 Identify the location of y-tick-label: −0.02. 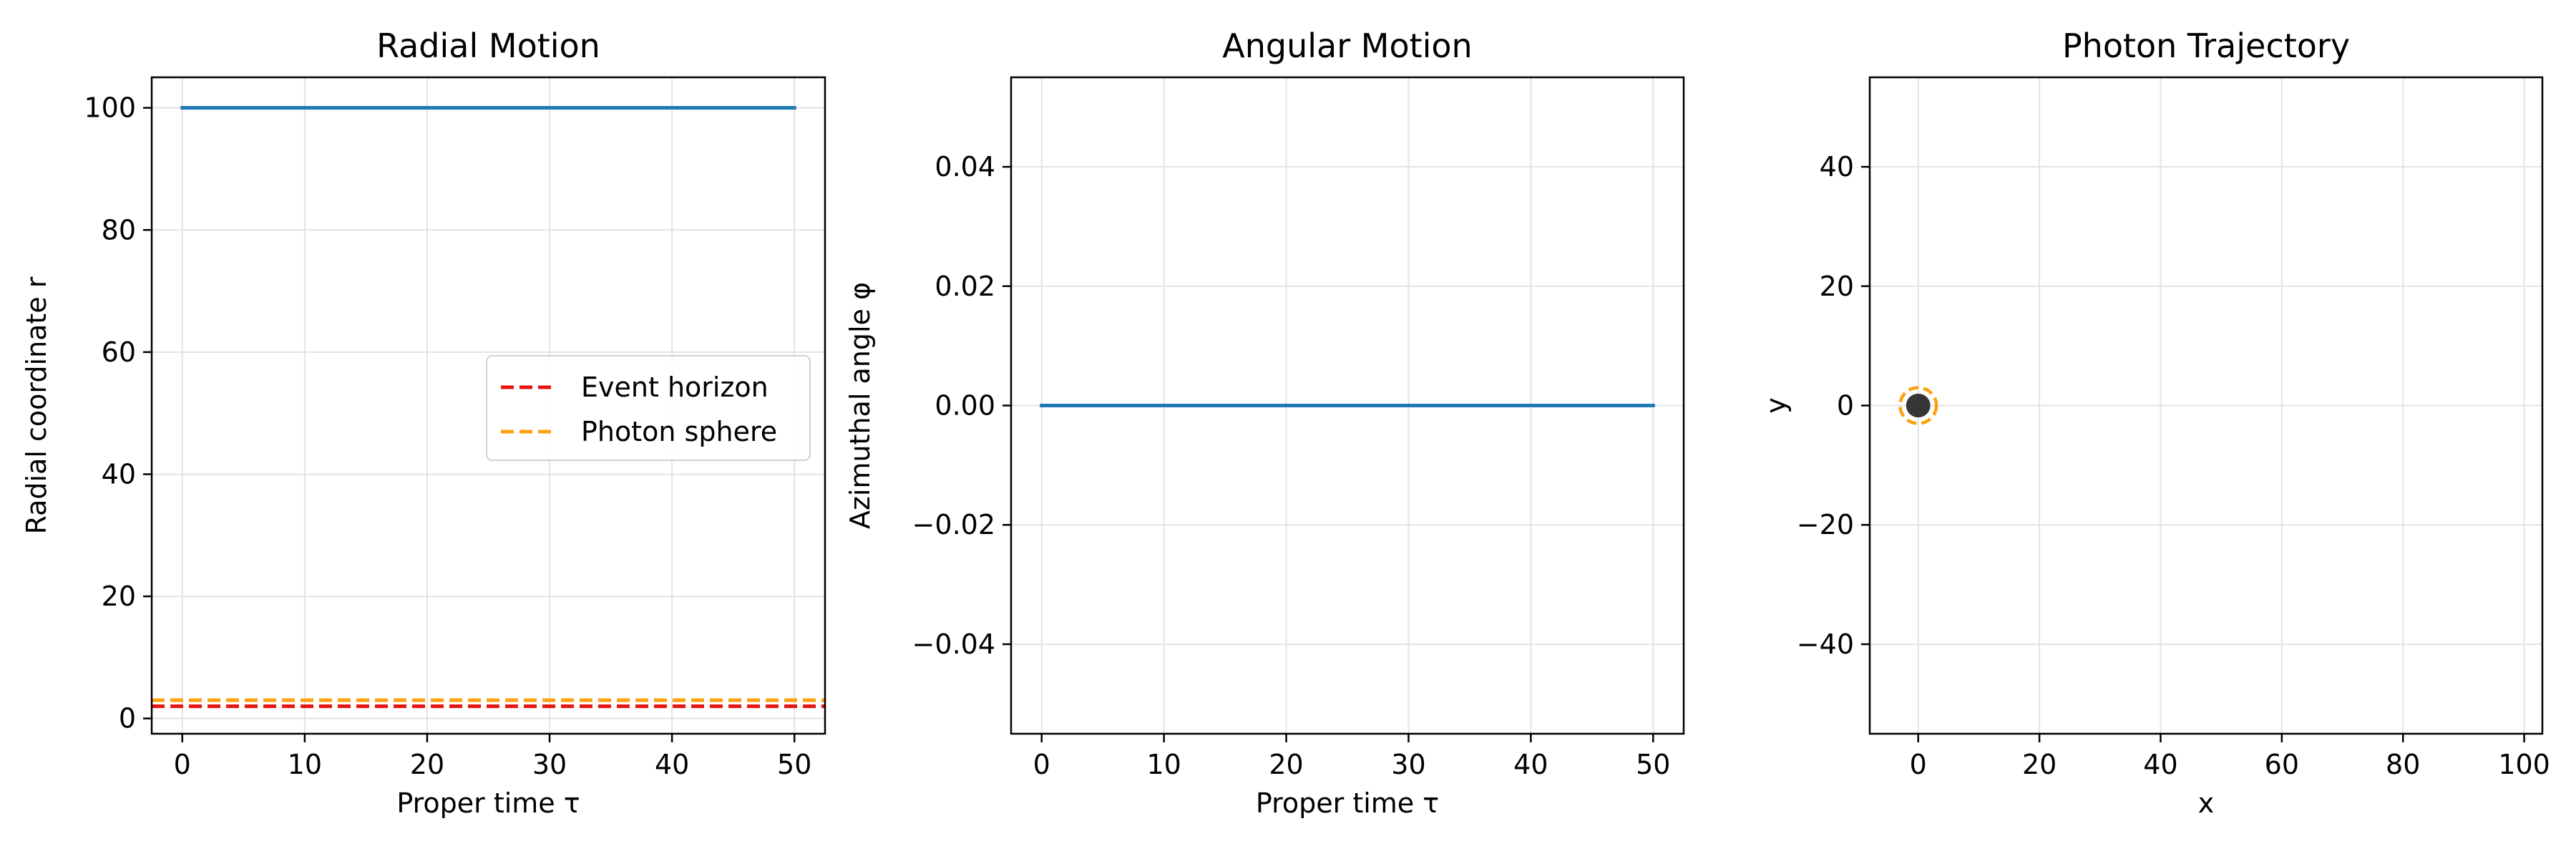
(953, 524).